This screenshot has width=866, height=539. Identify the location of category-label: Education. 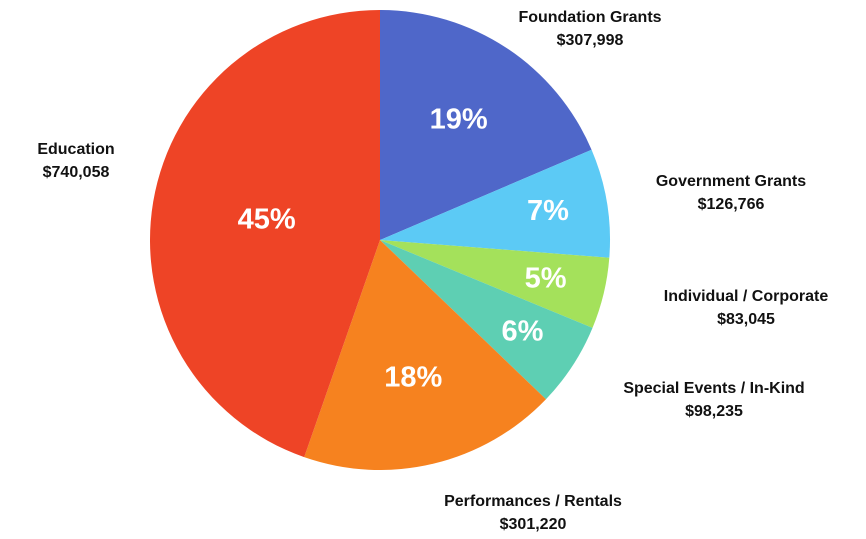
(75, 149).